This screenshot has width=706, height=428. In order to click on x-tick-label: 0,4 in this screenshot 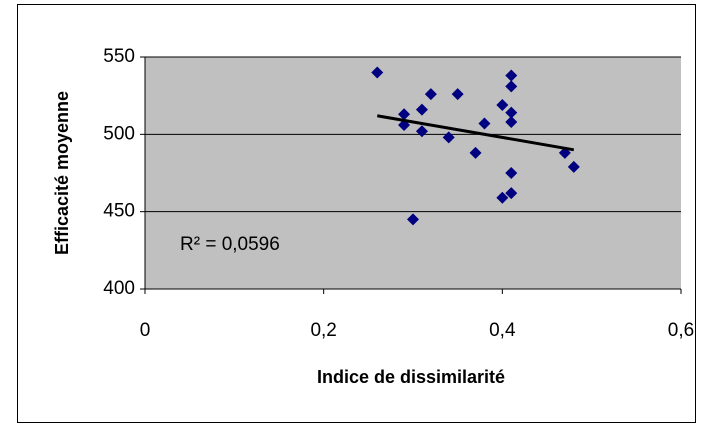, I will do `click(502, 330)`.